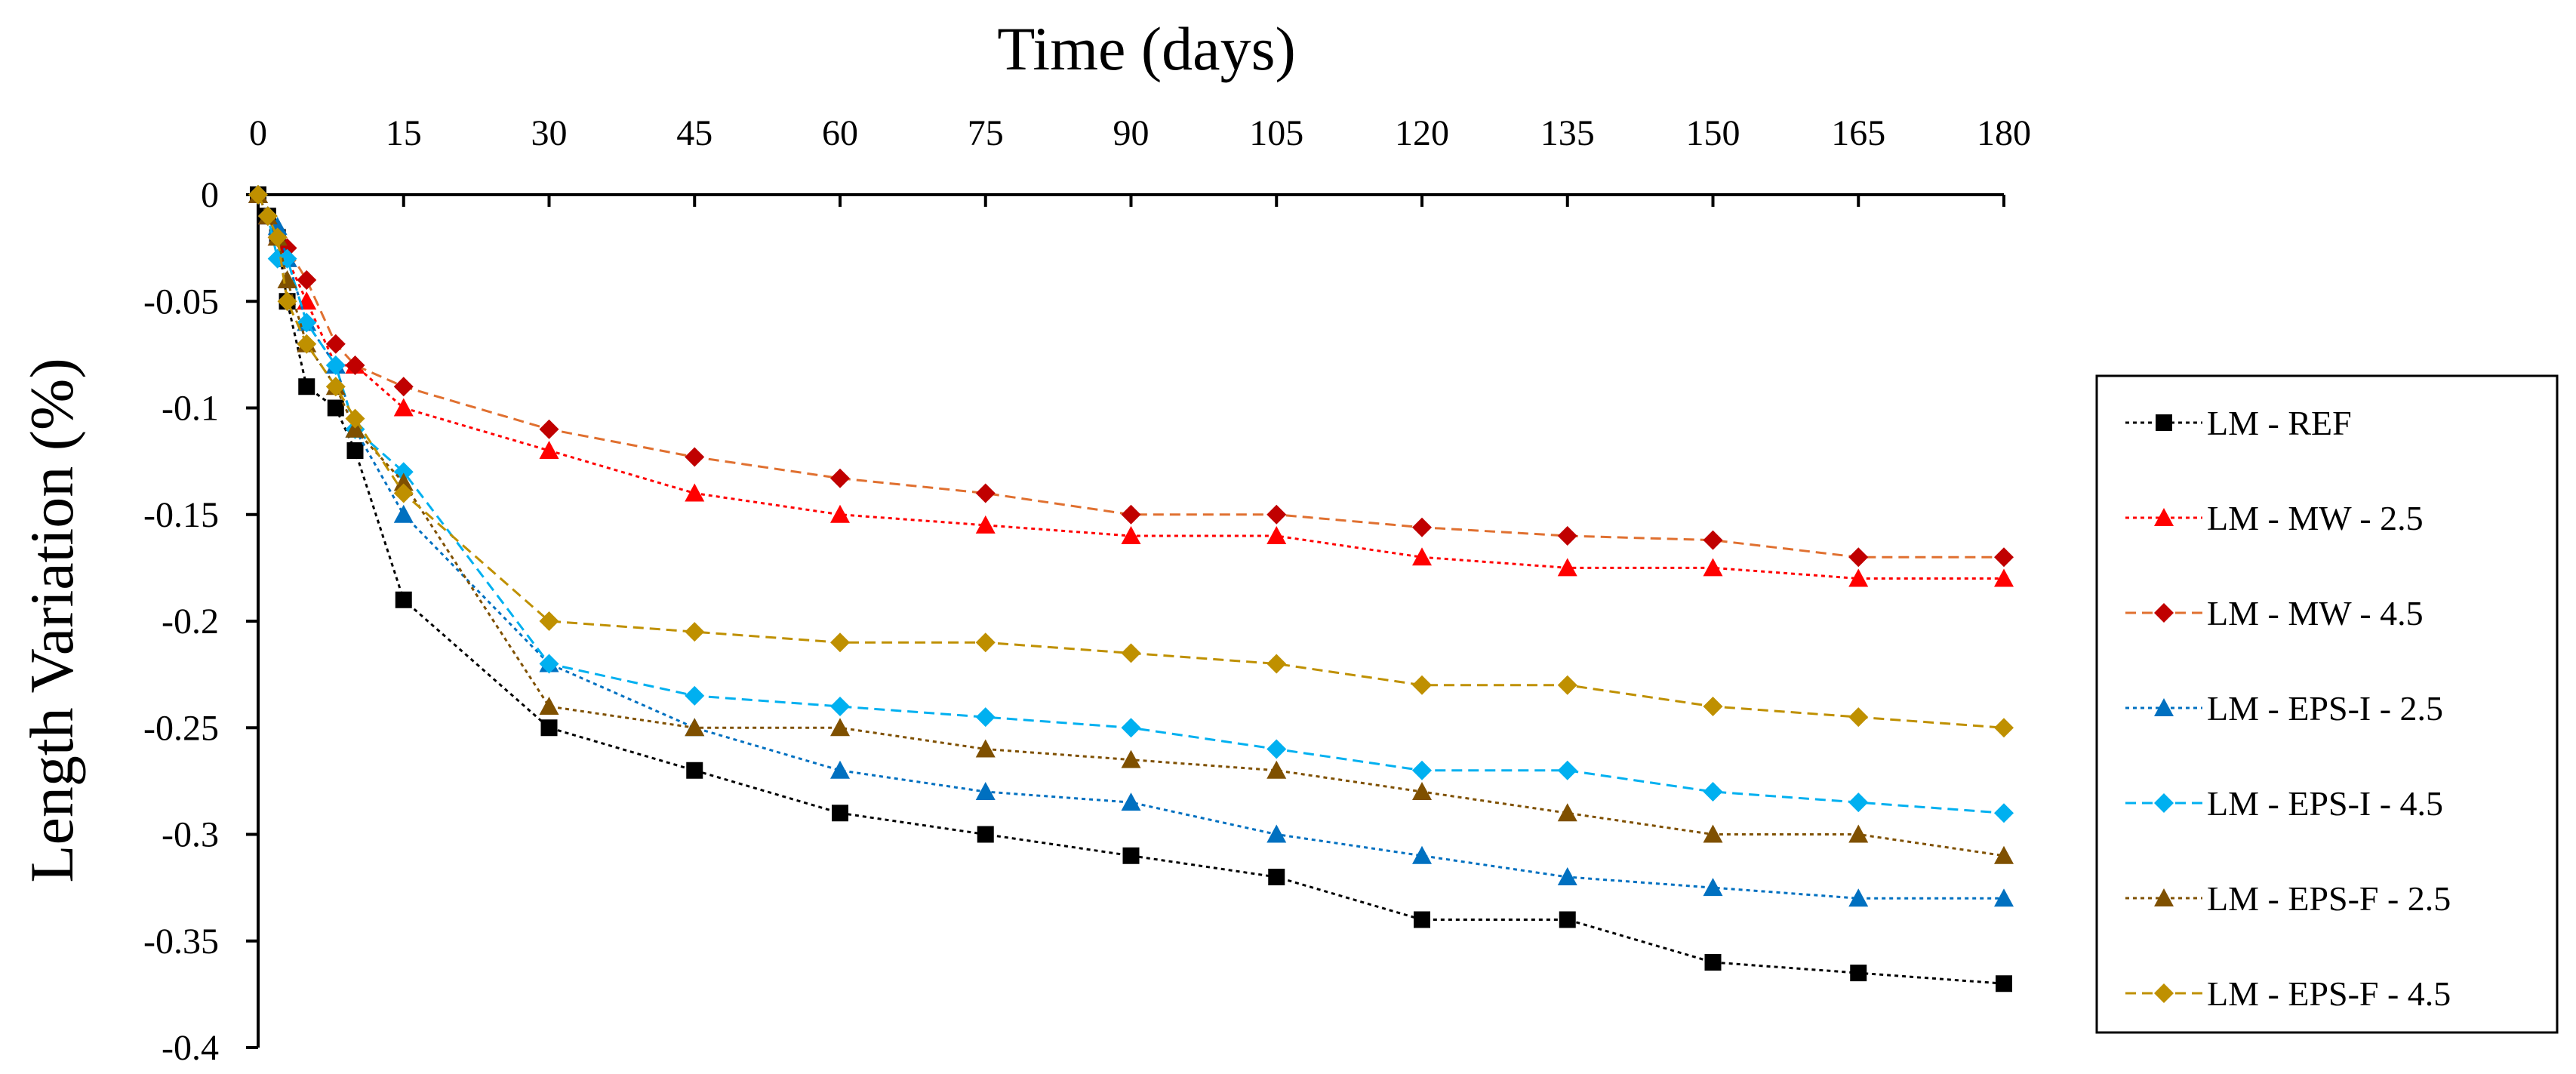  Describe the element at coordinates (190, 622) in the screenshot. I see `y-tick-label: -0.2` at that location.